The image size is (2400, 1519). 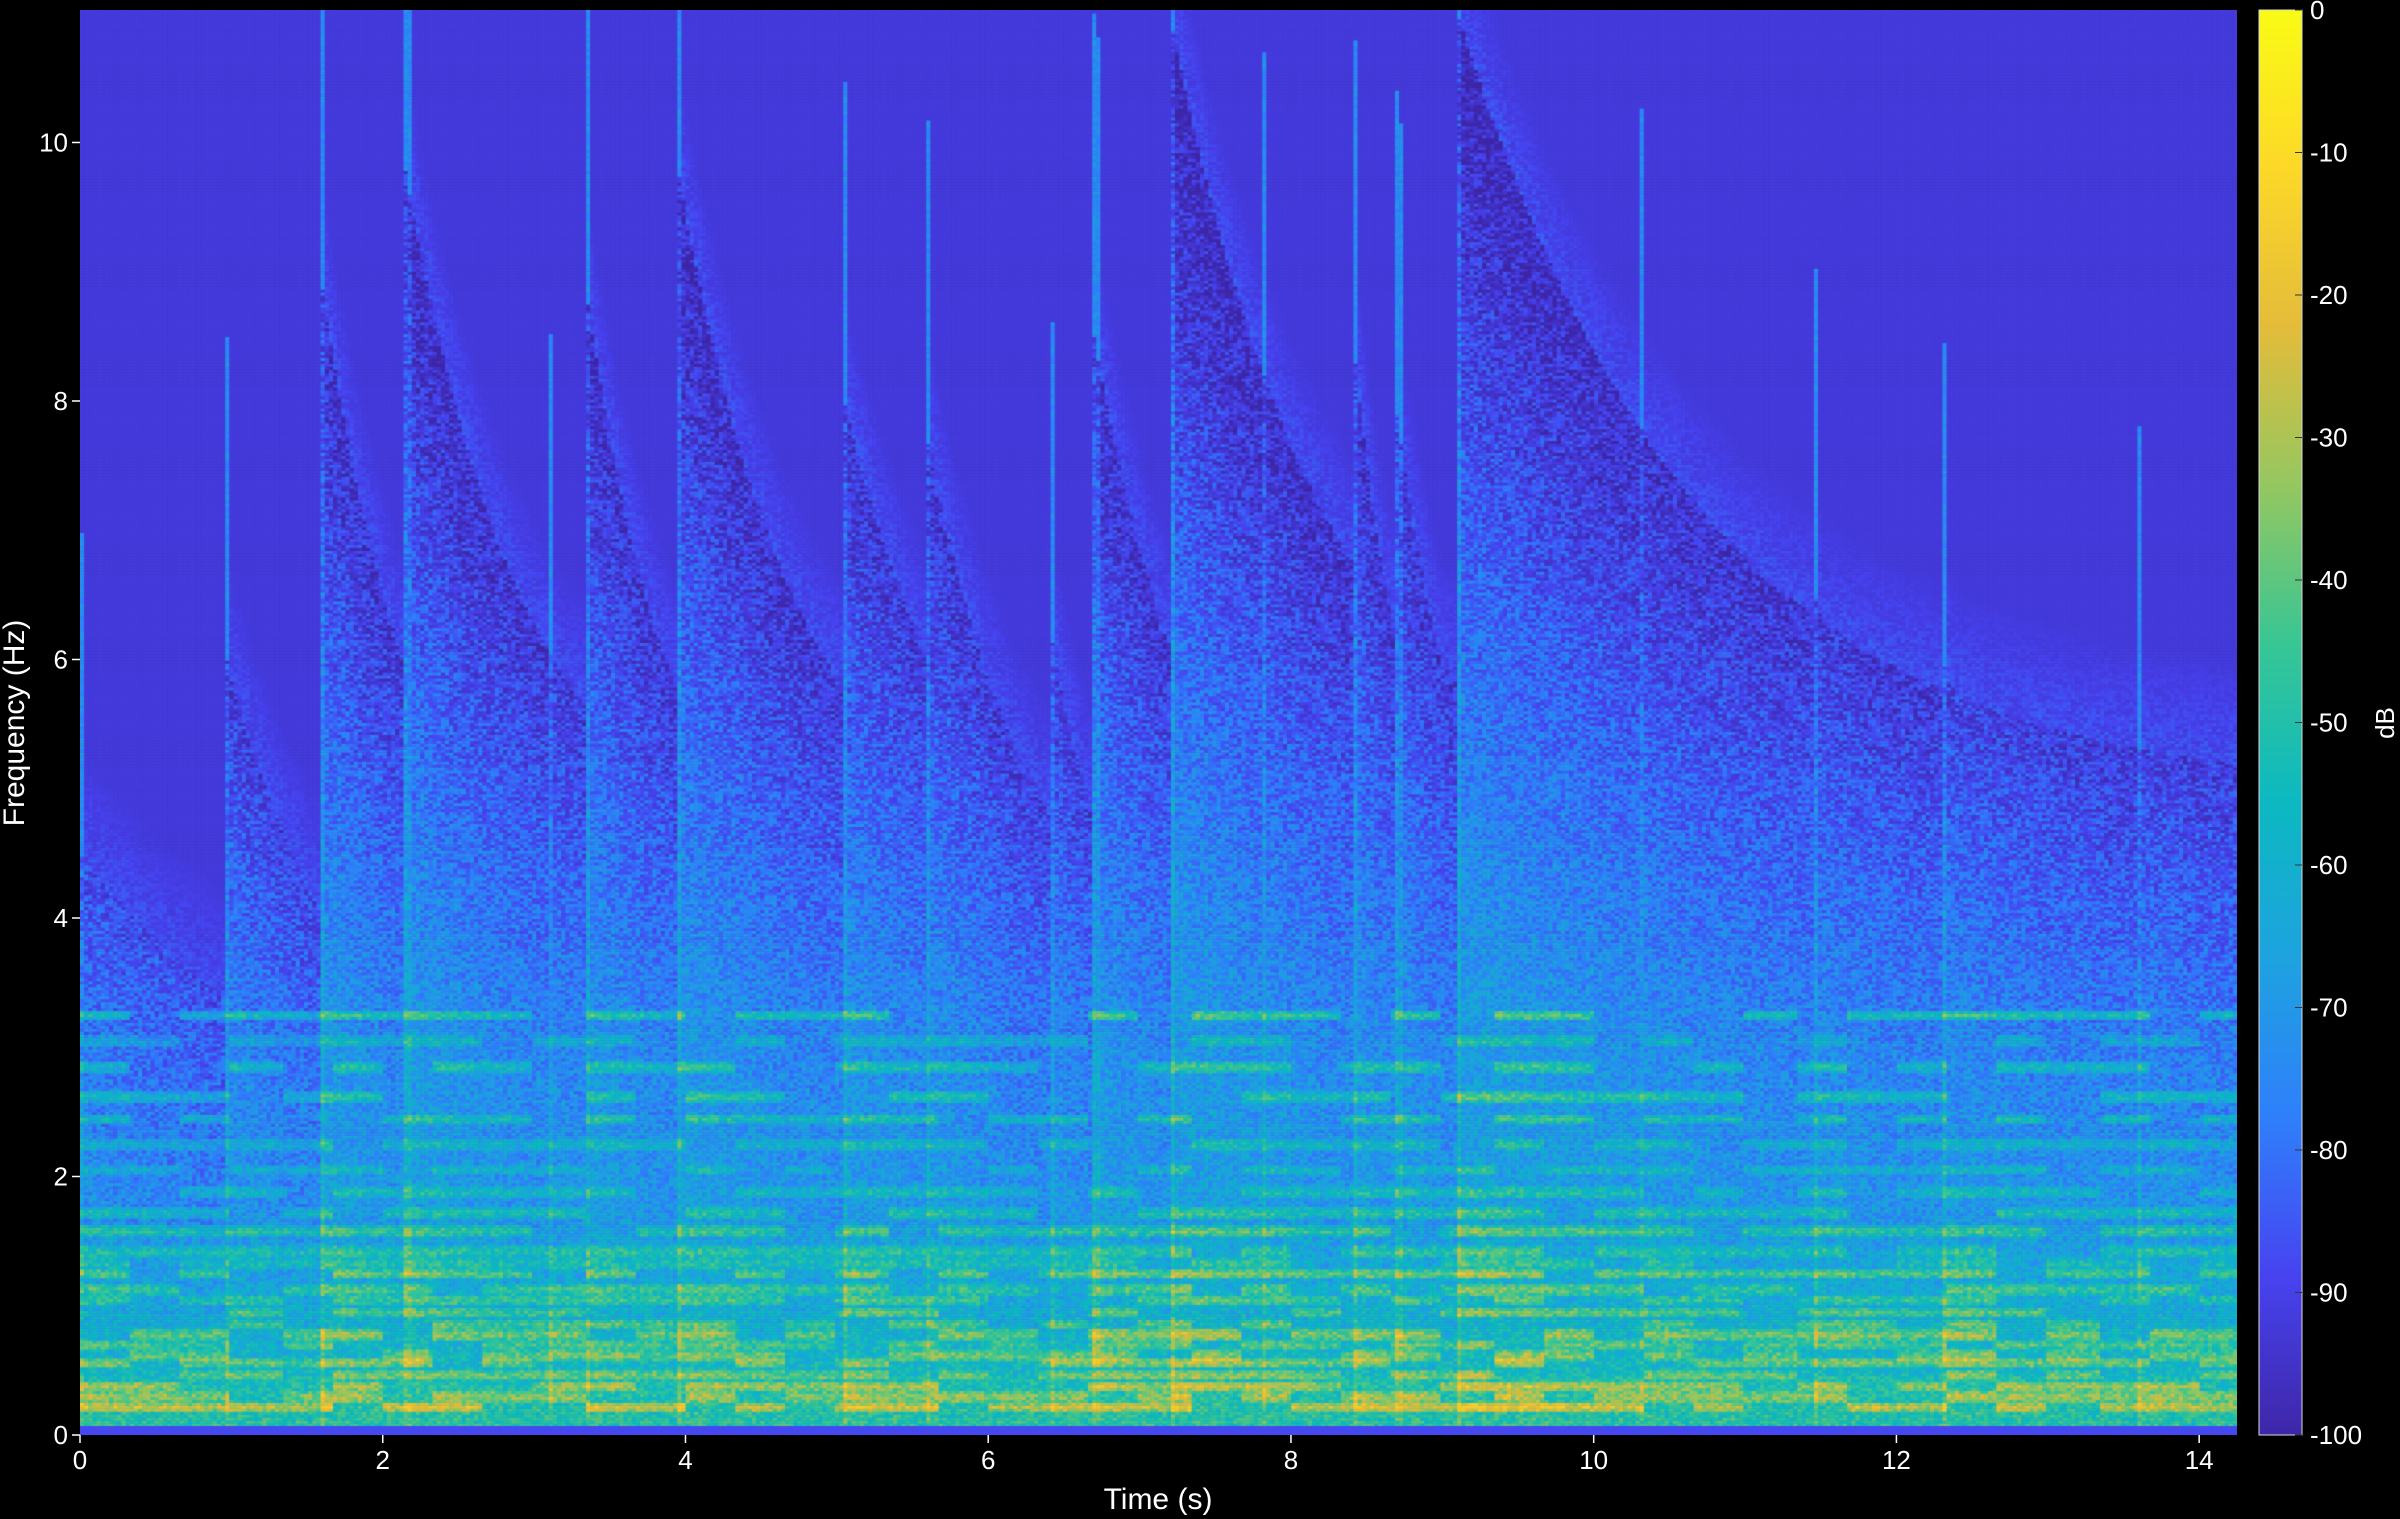 I want to click on x-tick-label: 14, so click(x=2199, y=1460).